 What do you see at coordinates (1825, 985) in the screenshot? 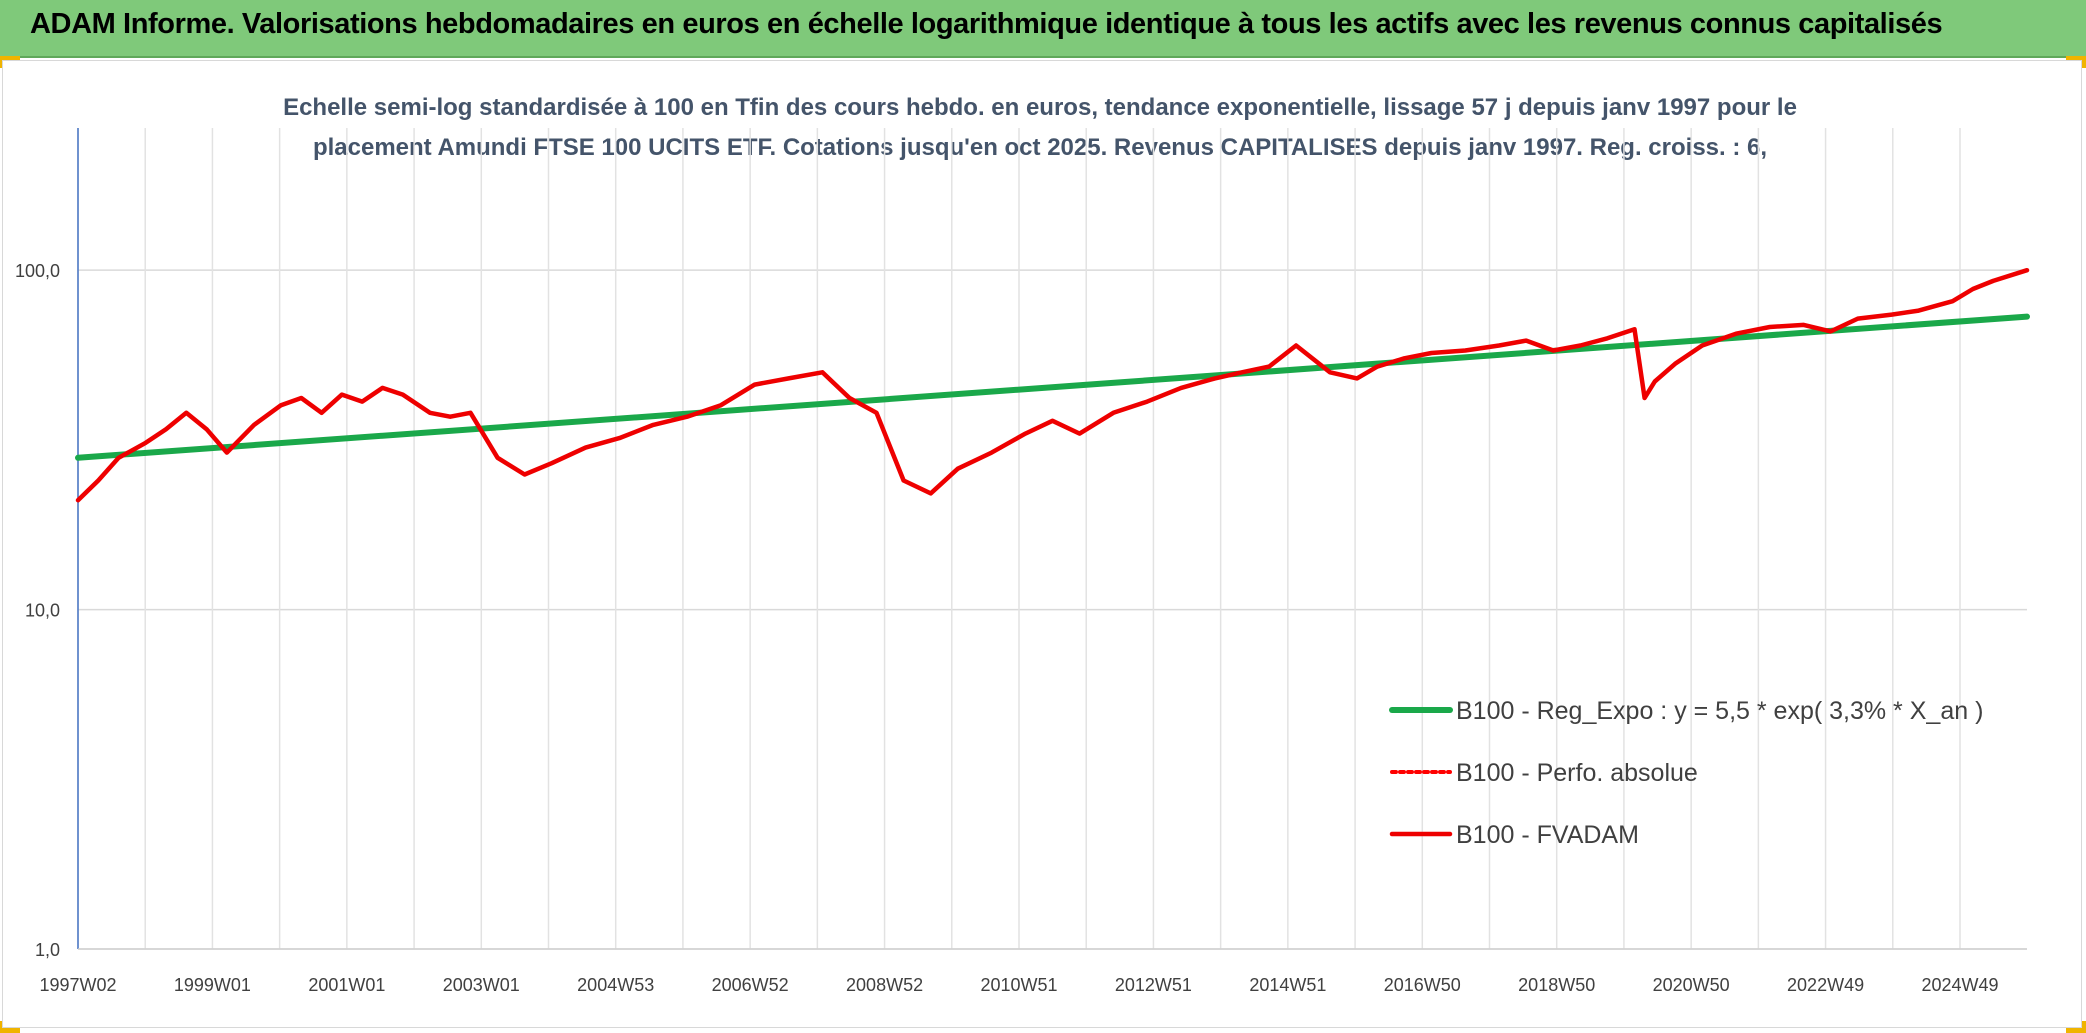
I see `x-tick-label: 2022W49` at bounding box center [1825, 985].